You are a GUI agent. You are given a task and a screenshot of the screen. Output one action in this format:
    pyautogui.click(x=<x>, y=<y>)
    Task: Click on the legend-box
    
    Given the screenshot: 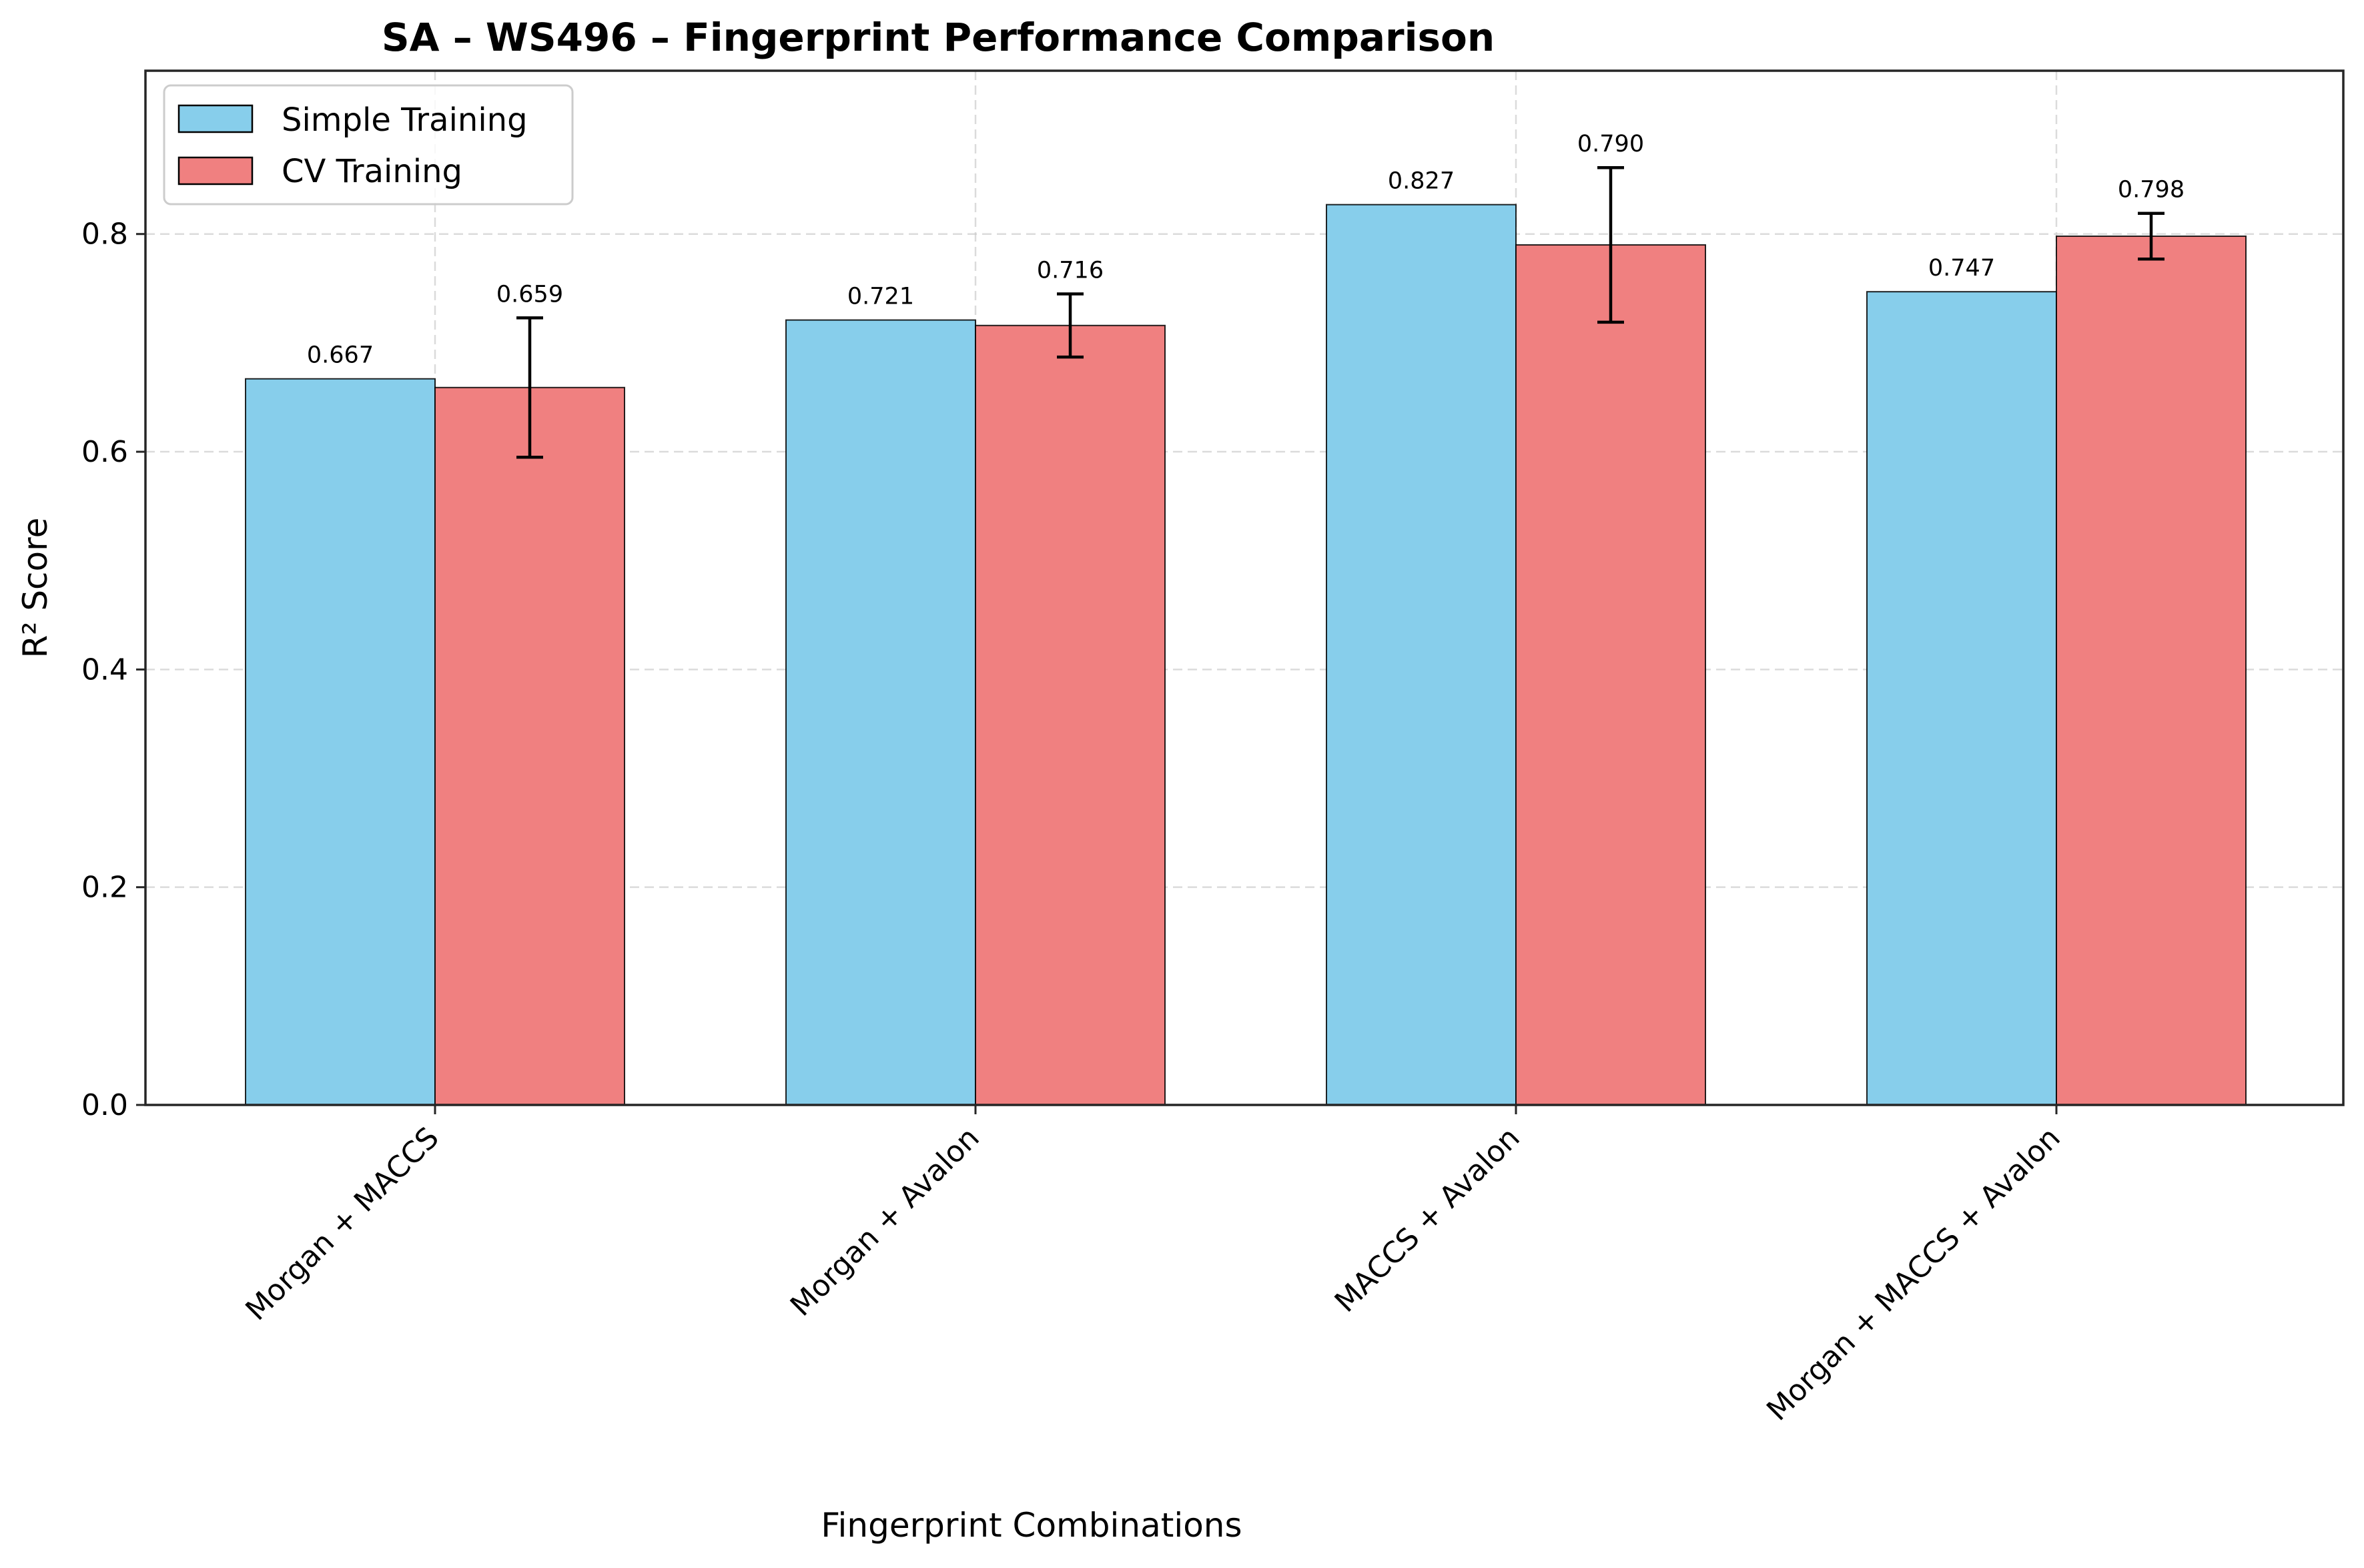 What is the action you would take?
    pyautogui.click(x=368, y=145)
    